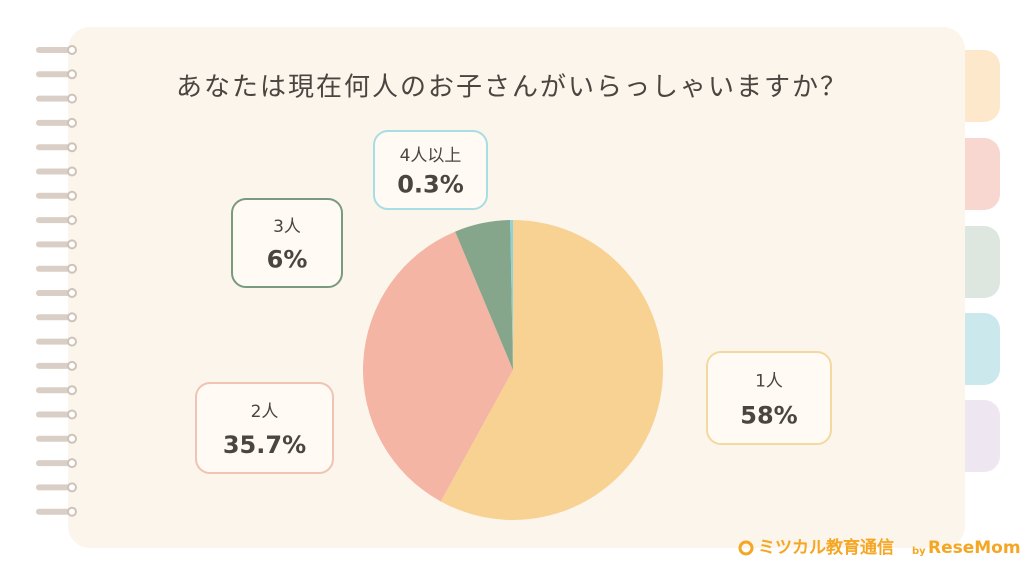  What do you see at coordinates (512, 88) in the screenshot?
I see `chart-title: あなたは現在何人のお子さんがいらっしゃいますか？` at bounding box center [512, 88].